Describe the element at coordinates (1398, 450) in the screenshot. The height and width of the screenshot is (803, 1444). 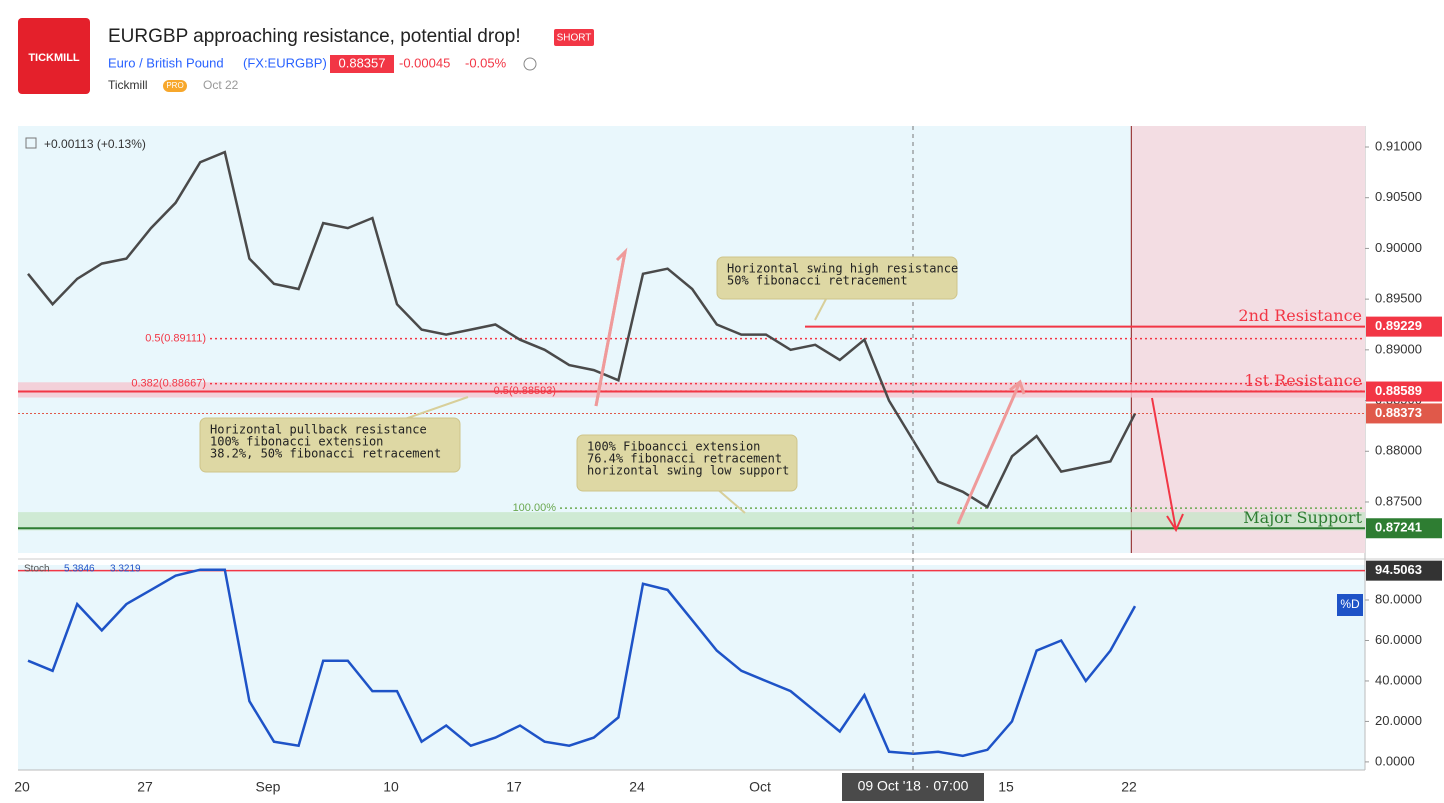
I see `y-tick-label: 0.88000` at that location.